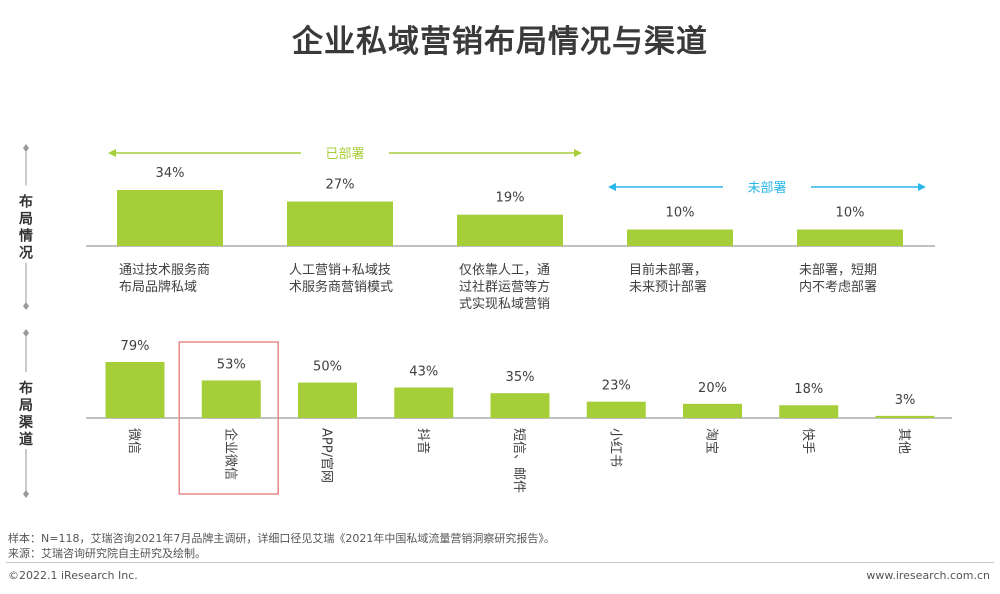 Image resolution: width=1000 pixels, height=594 pixels. Describe the element at coordinates (170, 173) in the screenshot. I see `top-value-label: 34%` at that location.